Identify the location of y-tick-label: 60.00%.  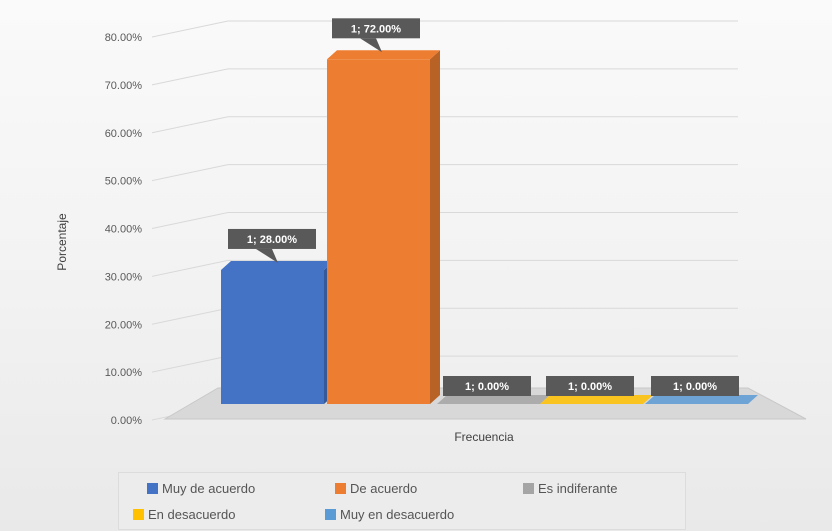
(124, 134).